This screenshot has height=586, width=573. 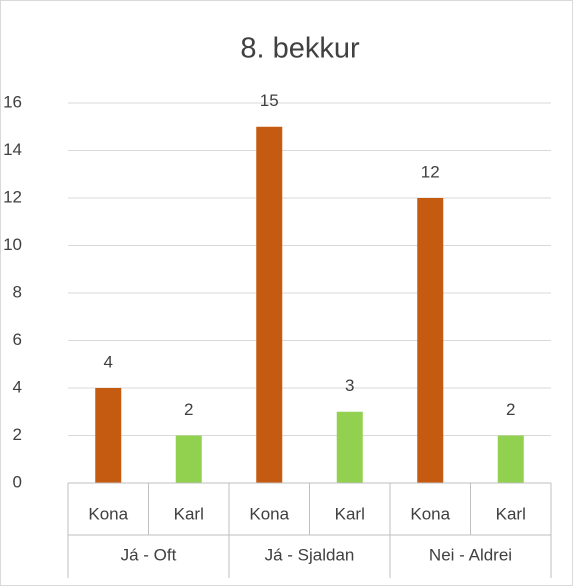 I want to click on y-tick-label: 12, so click(x=12, y=196).